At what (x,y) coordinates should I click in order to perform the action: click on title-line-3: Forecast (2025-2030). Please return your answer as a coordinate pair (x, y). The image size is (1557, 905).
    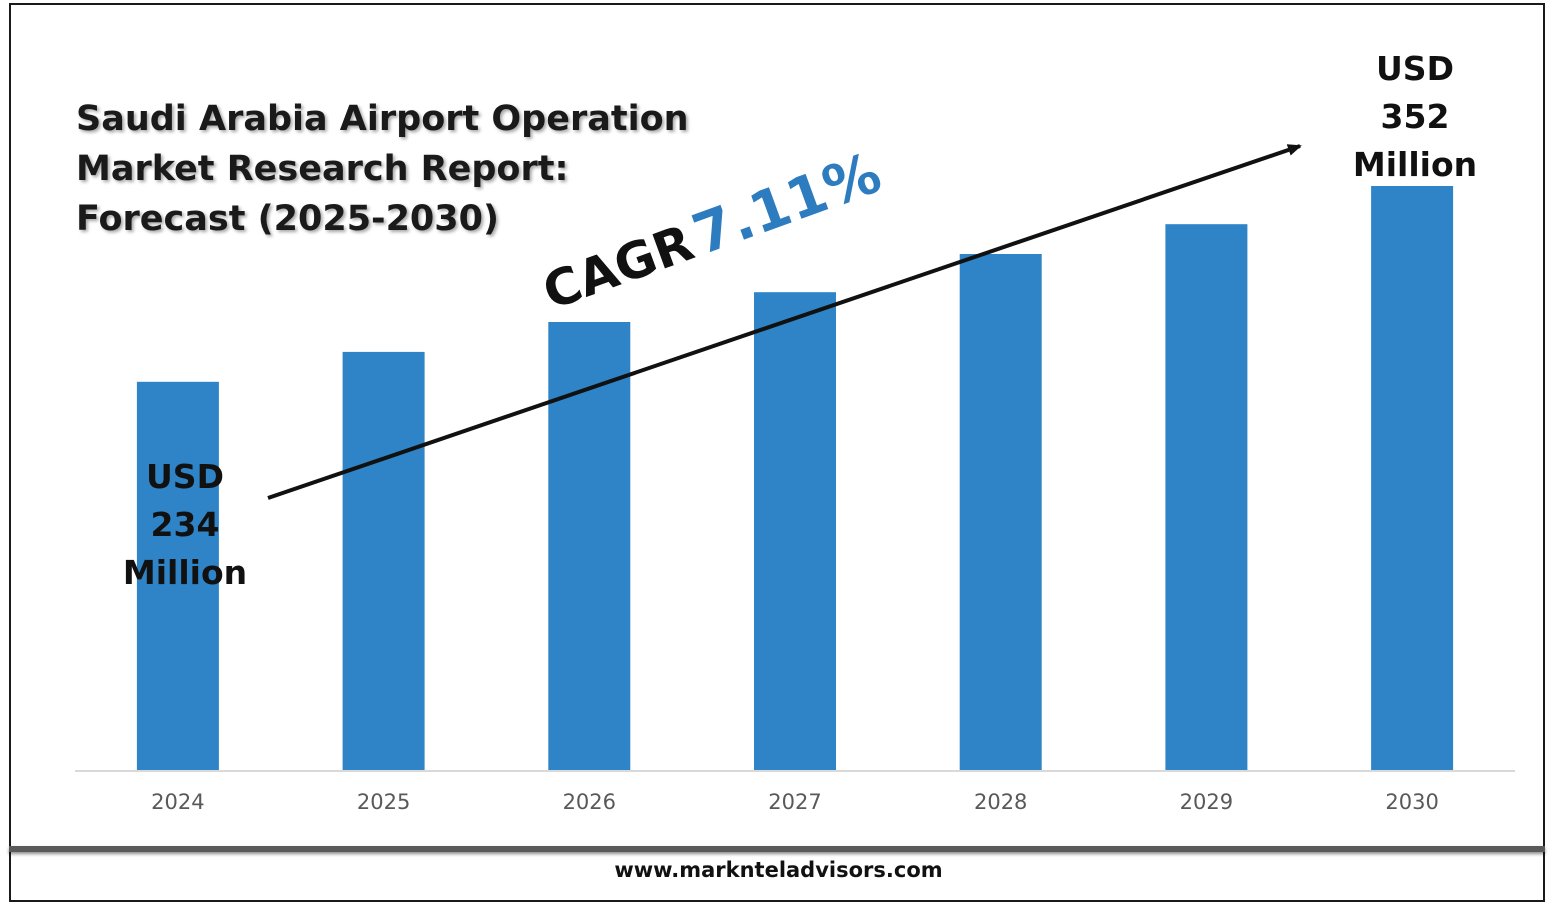
    Looking at the image, I should click on (287, 219).